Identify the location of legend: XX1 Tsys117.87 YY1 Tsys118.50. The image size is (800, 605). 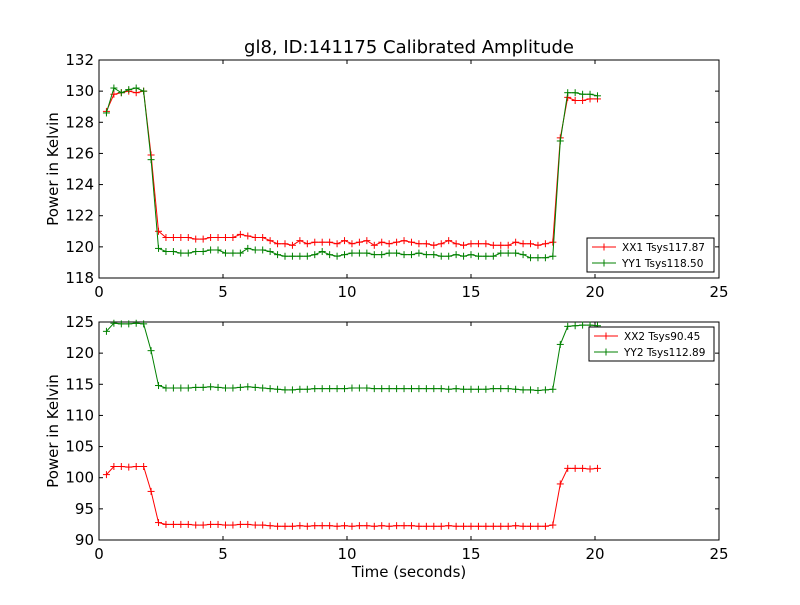
(650, 255).